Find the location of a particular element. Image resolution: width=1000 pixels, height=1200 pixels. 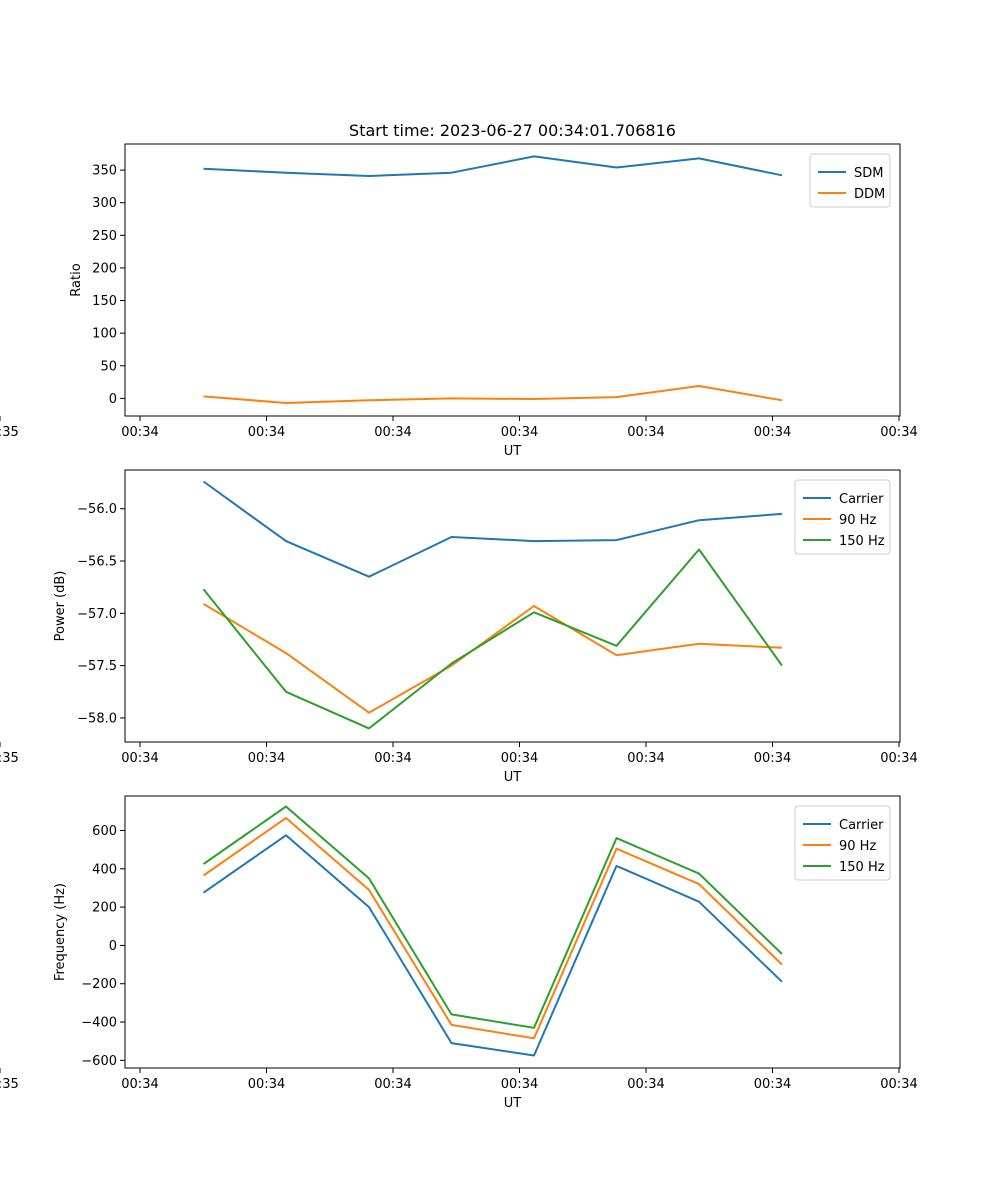

y-tick-label: 50 is located at coordinates (108, 366).